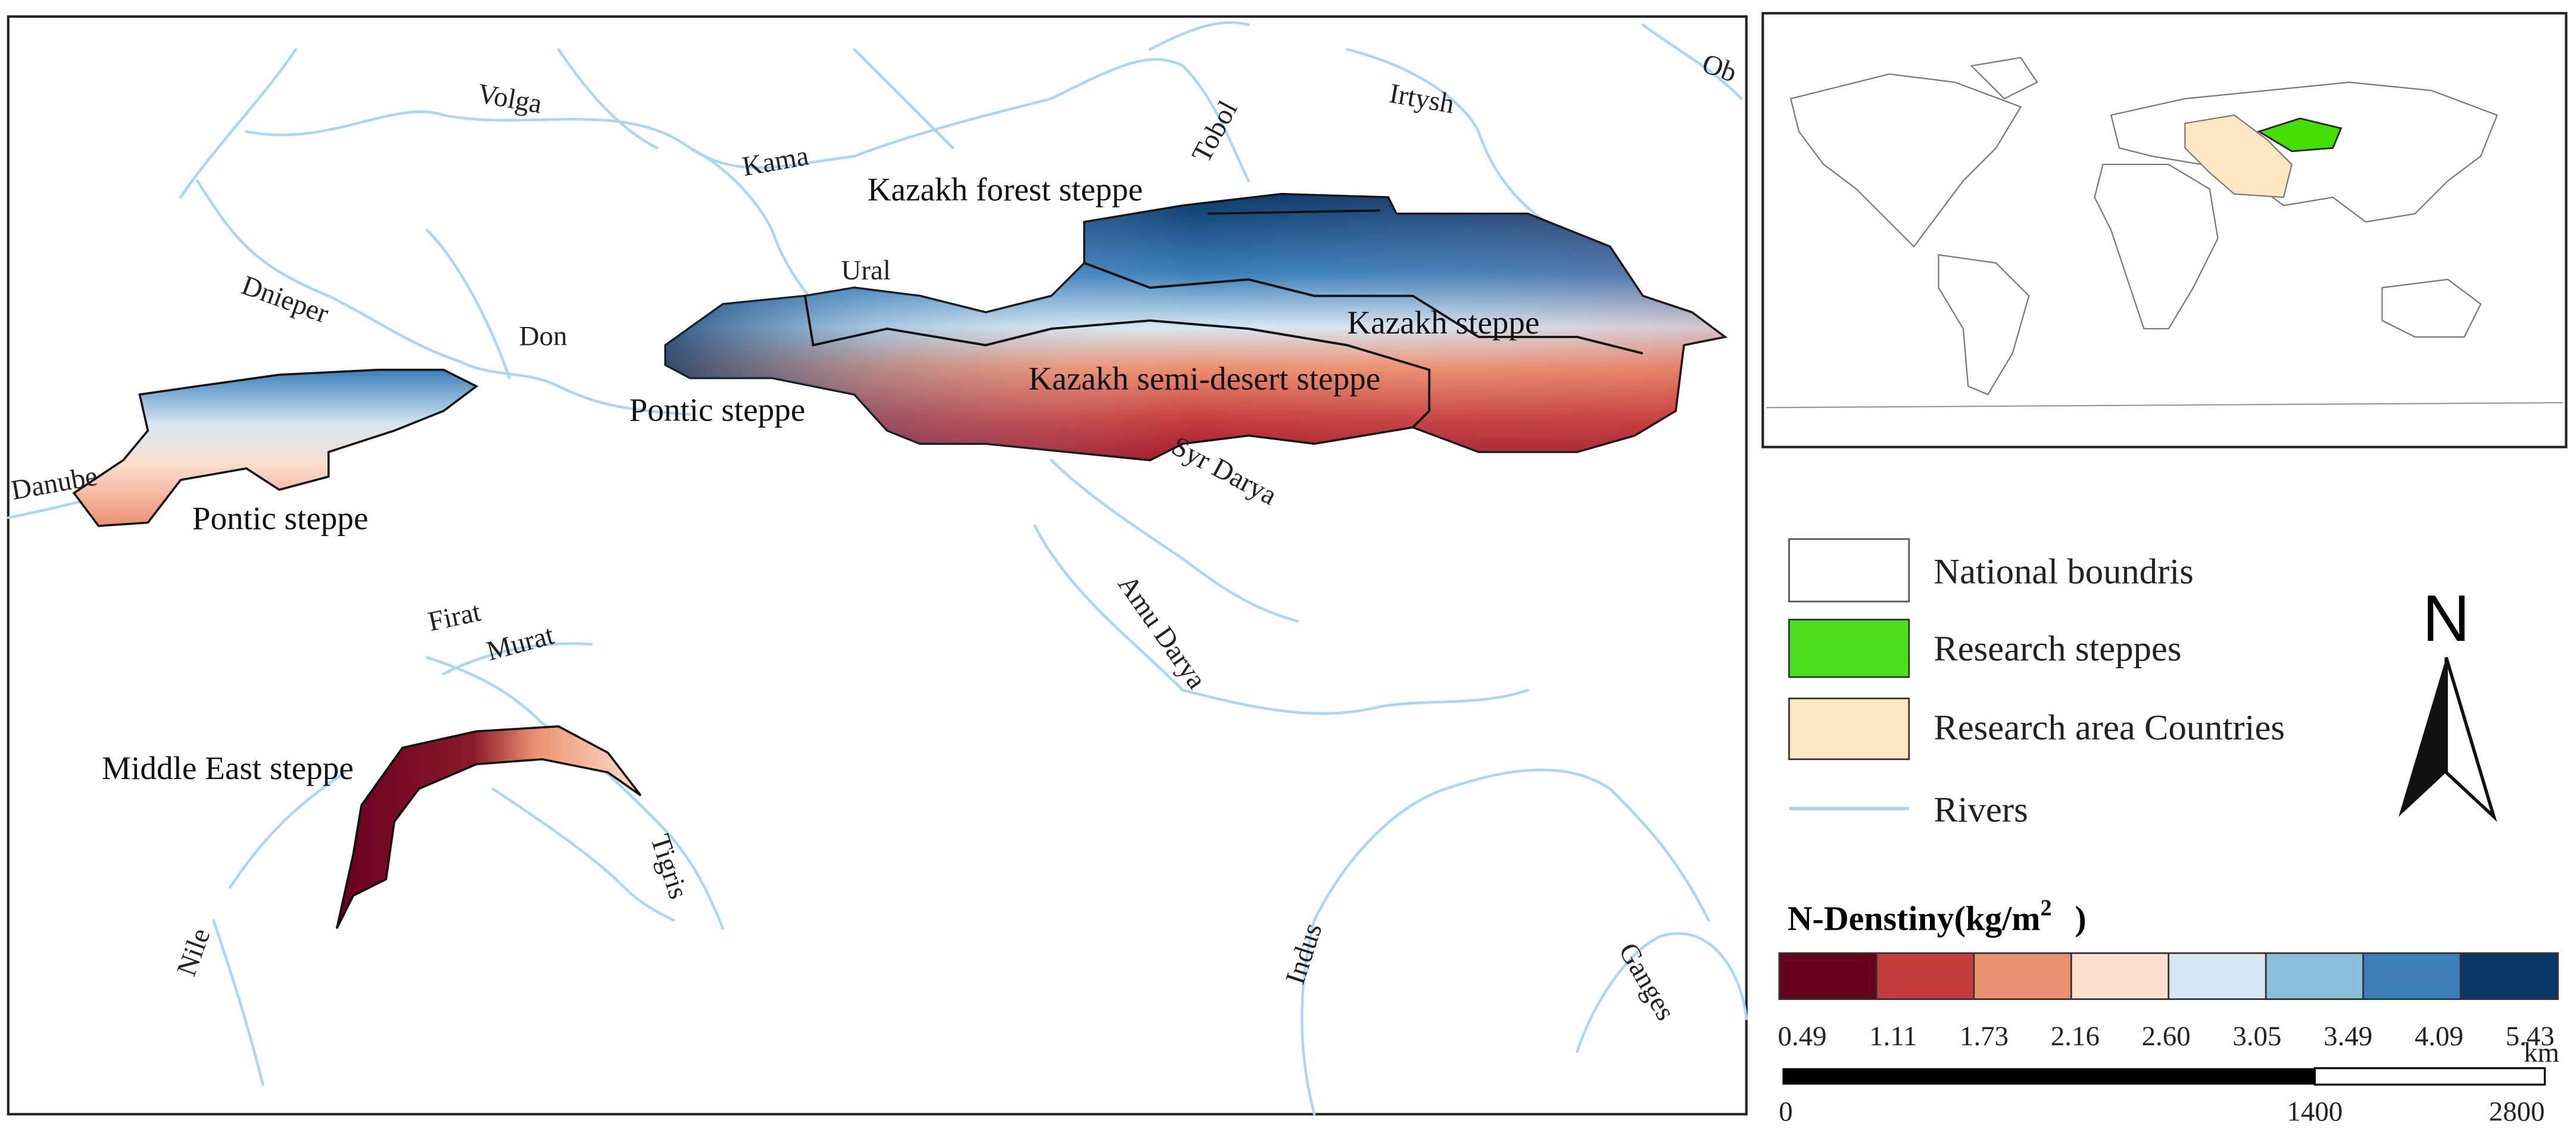 The width and height of the screenshot is (2576, 1134). Describe the element at coordinates (2446, 618) in the screenshot. I see `north-label: N` at that location.